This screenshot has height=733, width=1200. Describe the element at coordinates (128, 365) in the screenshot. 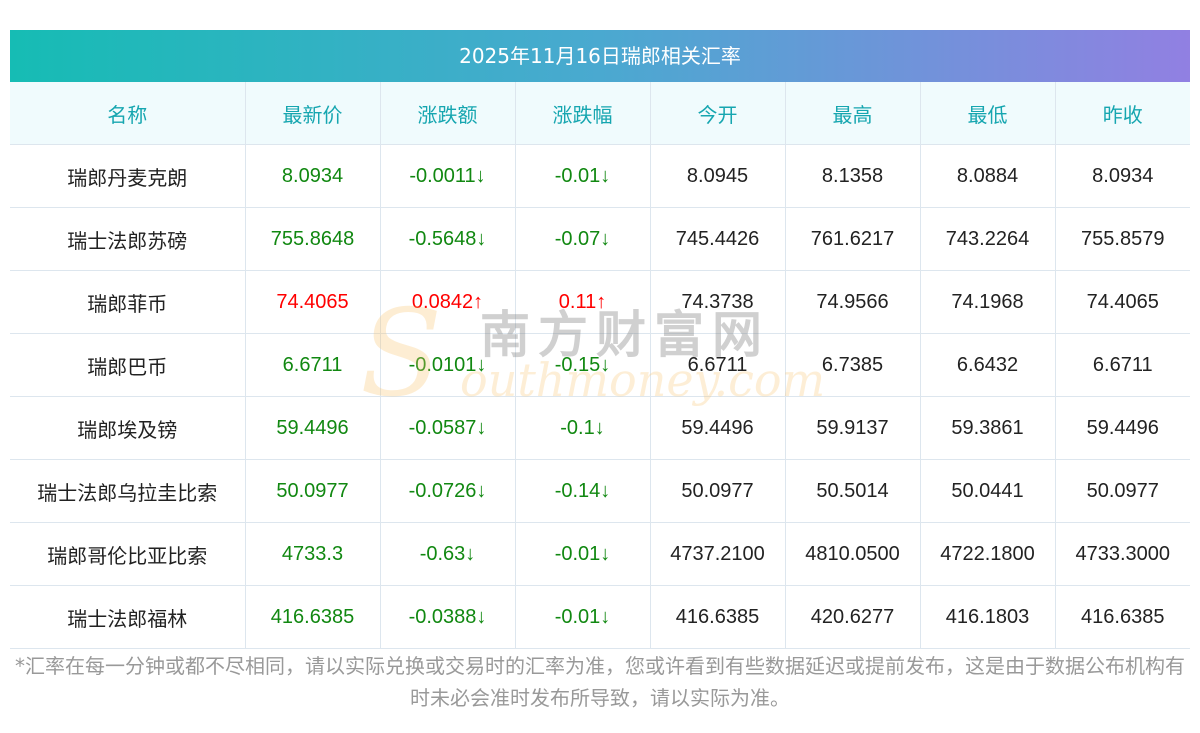

I see `cell-name: 瑞郎巴币` at that location.